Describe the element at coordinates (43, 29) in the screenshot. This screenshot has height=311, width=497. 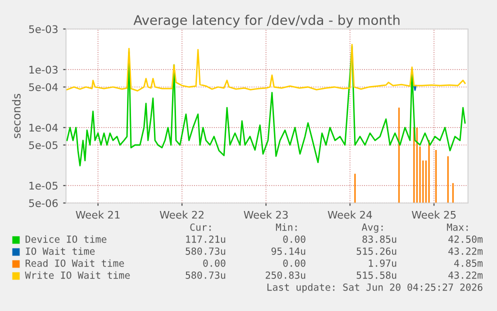
I see `y-tick-label: 5e-03` at that location.